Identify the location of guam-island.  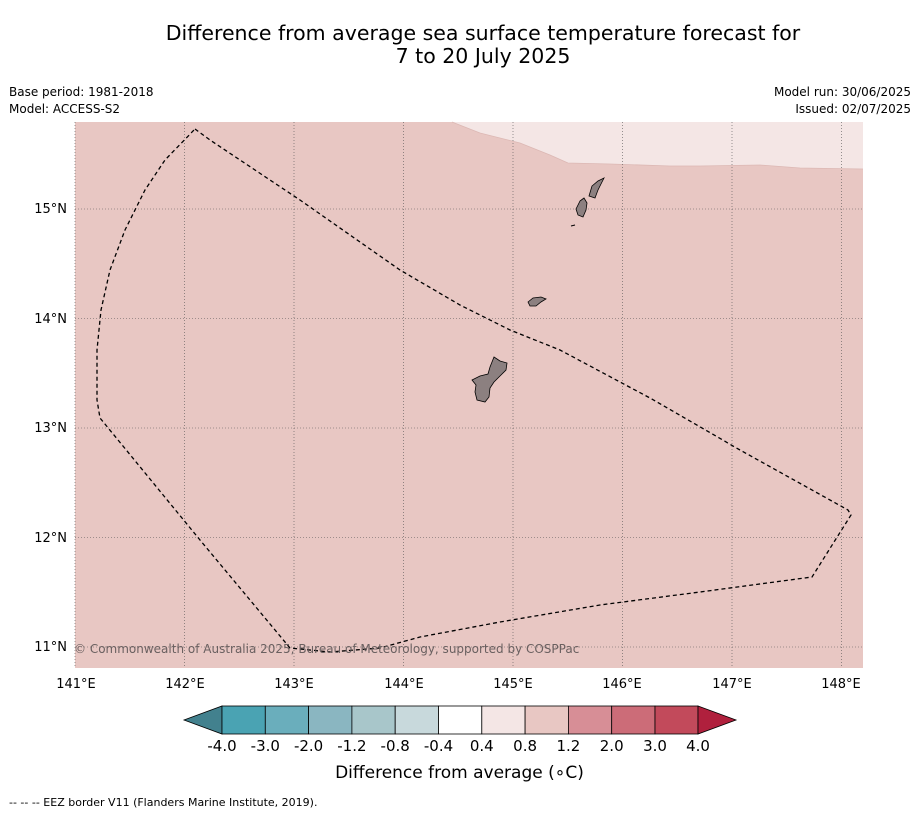
(489, 379).